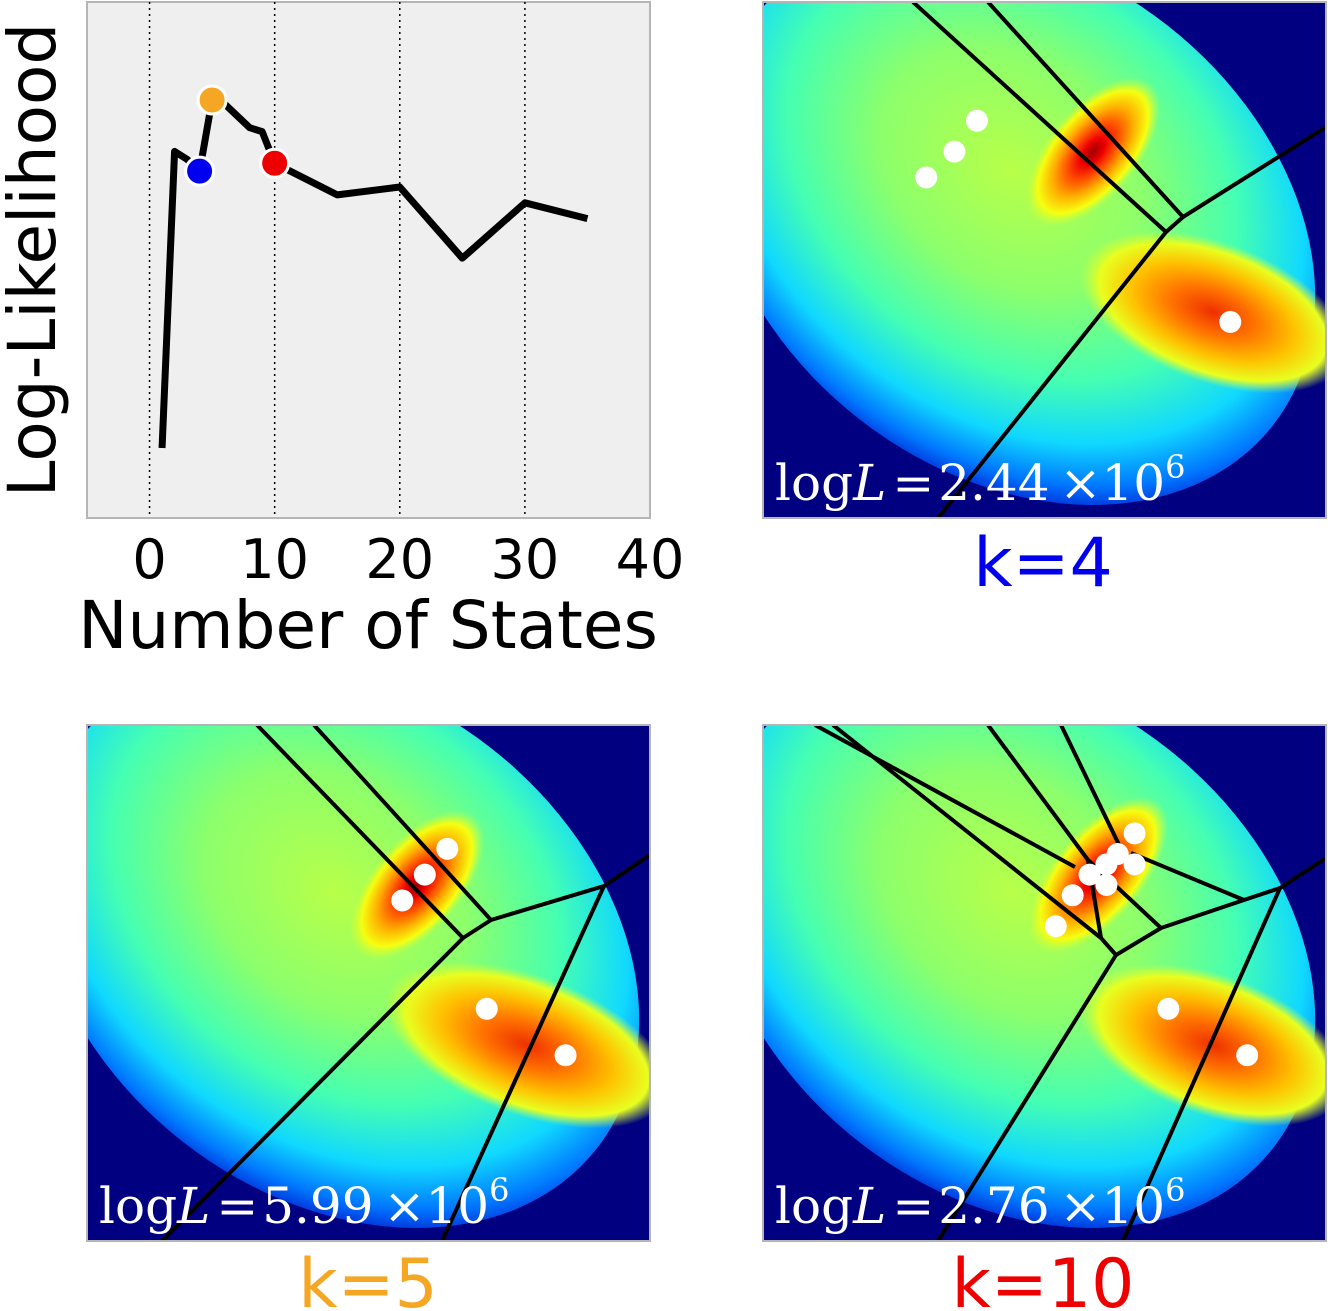  Describe the element at coordinates (368, 1278) in the screenshot. I see `k-label: k=5` at that location.